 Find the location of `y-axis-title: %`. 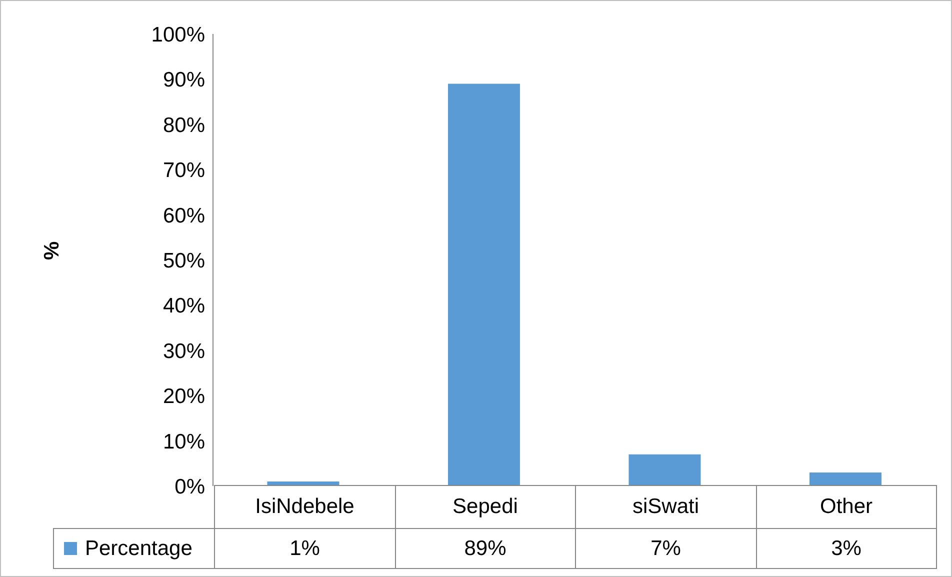

y-axis-title: % is located at coordinates (52, 250).